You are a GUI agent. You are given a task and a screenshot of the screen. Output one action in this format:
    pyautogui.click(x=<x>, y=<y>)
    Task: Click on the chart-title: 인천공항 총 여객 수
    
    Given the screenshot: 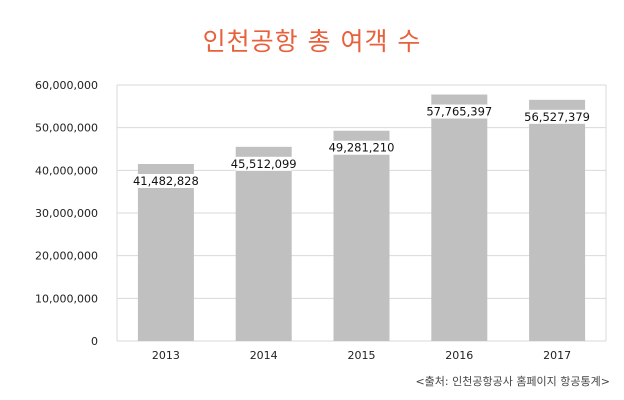 What is the action you would take?
    pyautogui.click(x=312, y=41)
    